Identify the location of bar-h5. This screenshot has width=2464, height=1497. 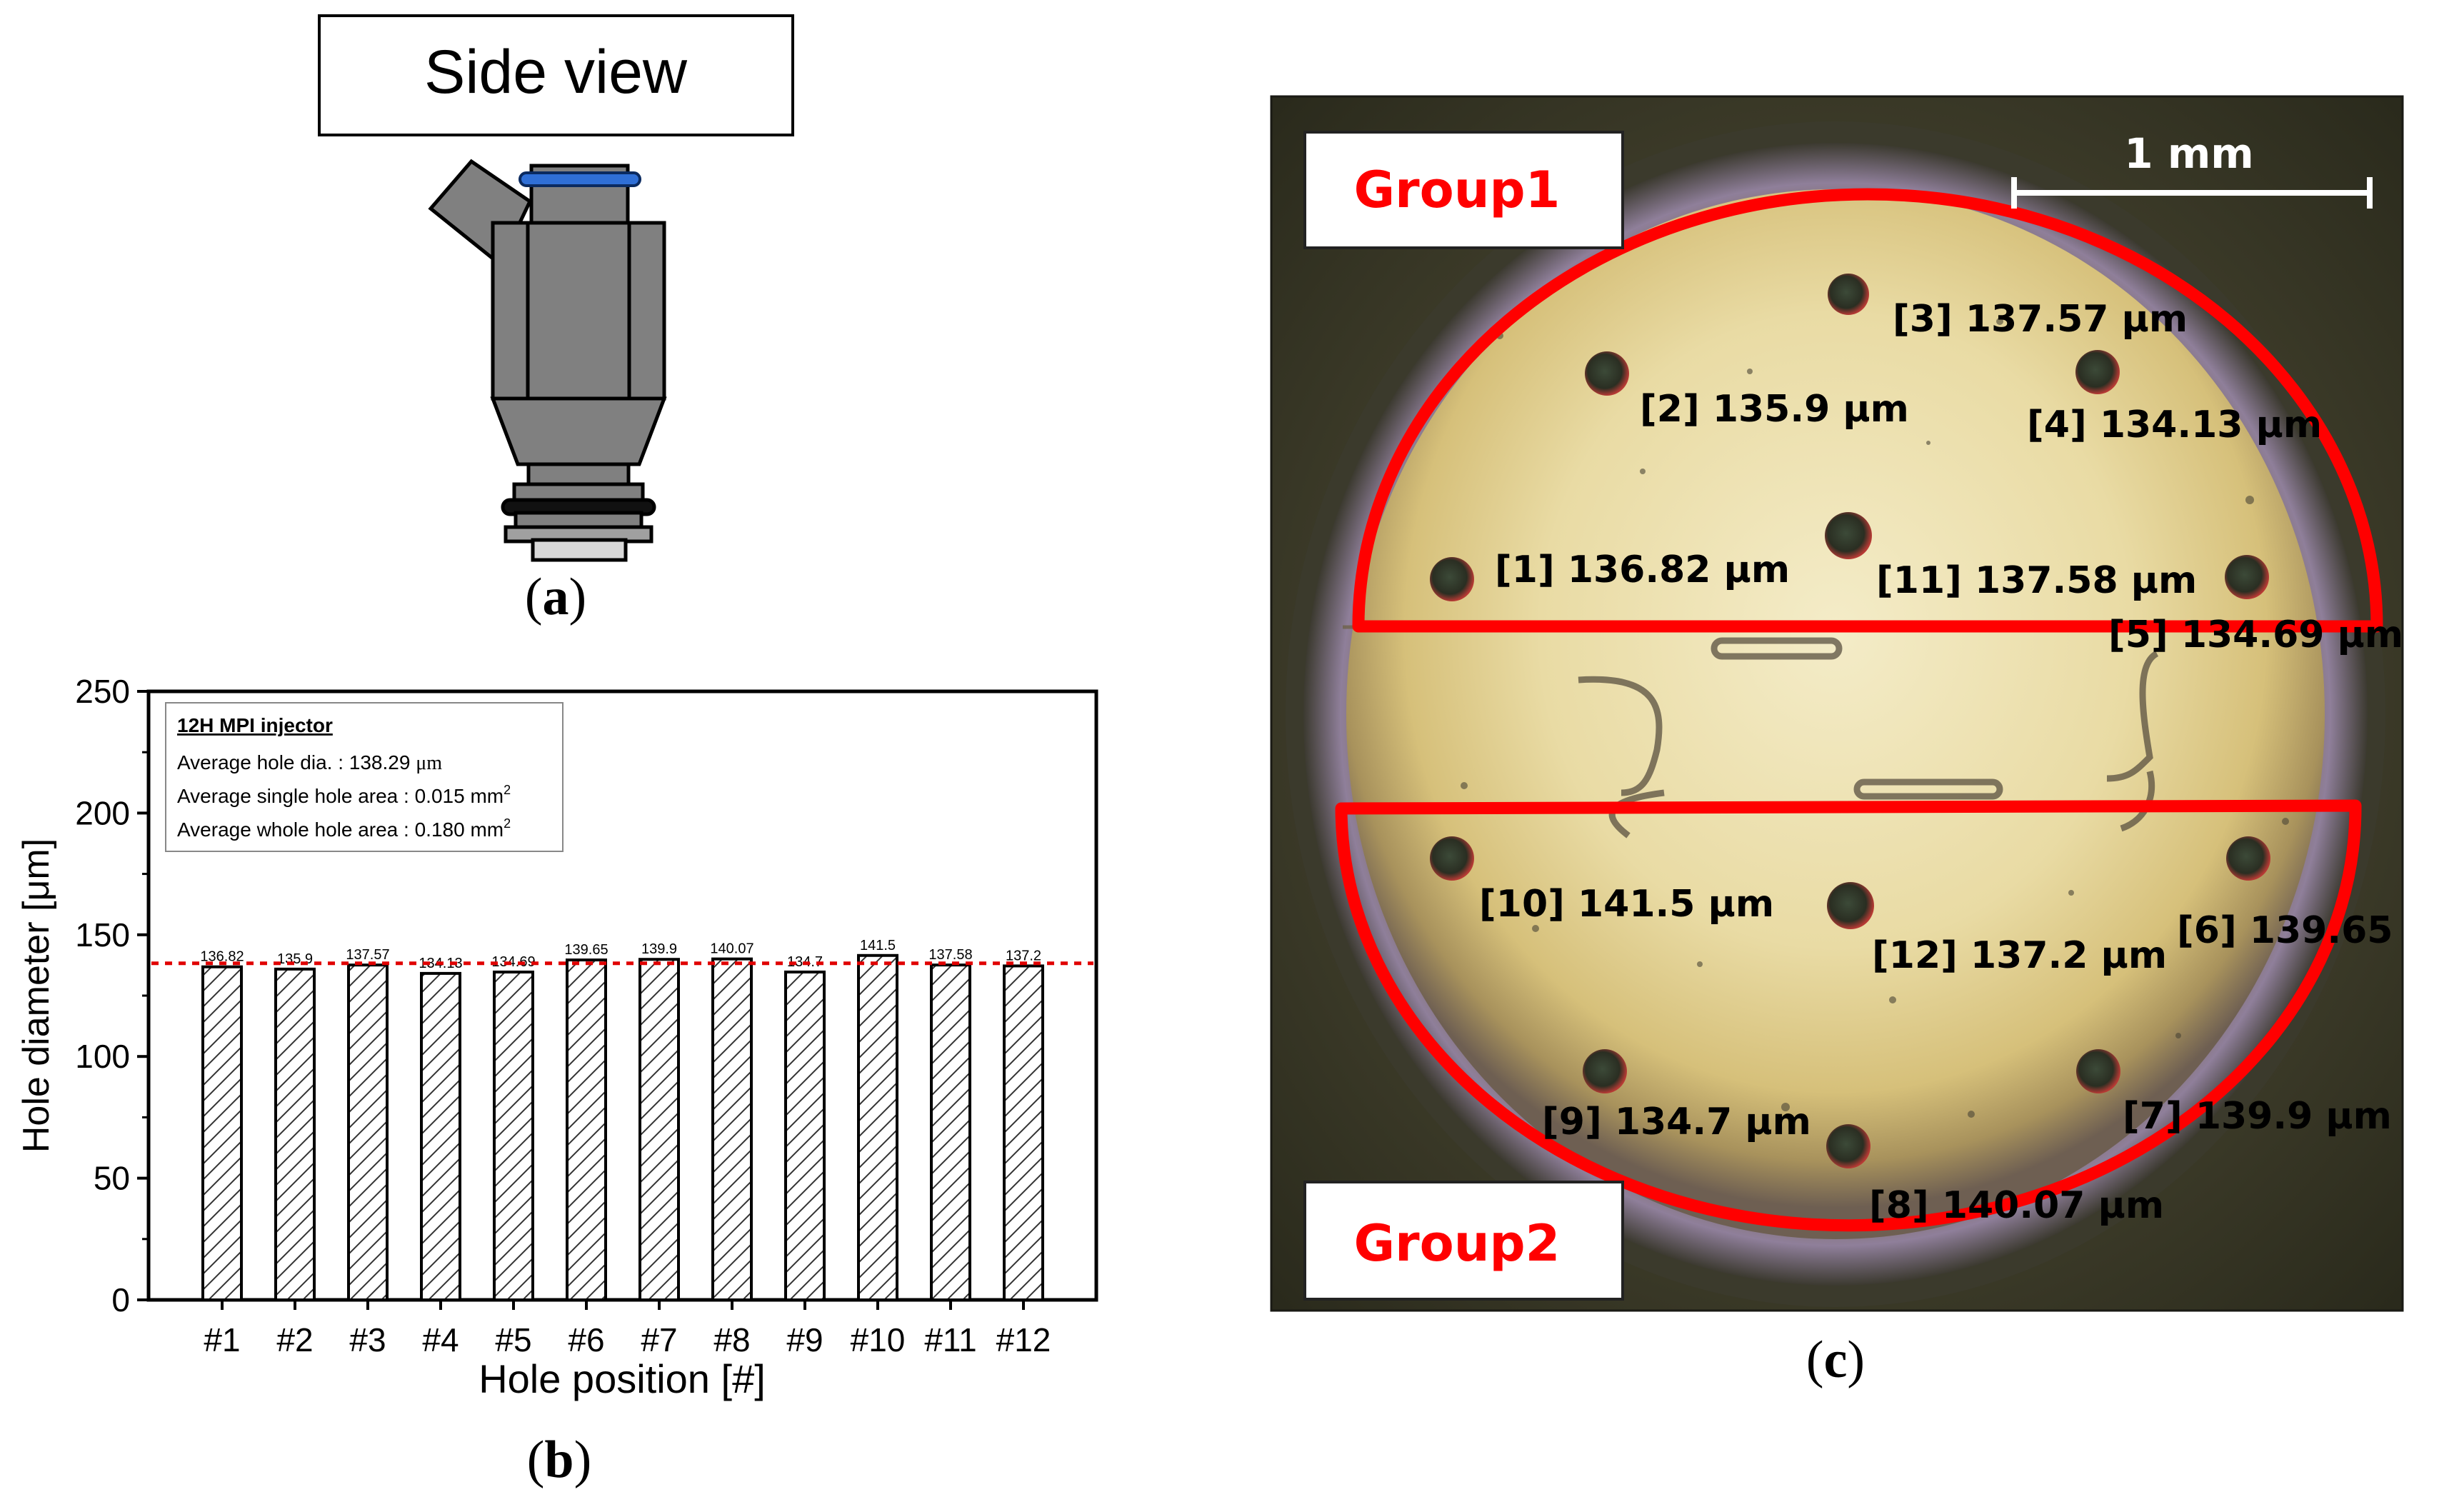
(513, 1135).